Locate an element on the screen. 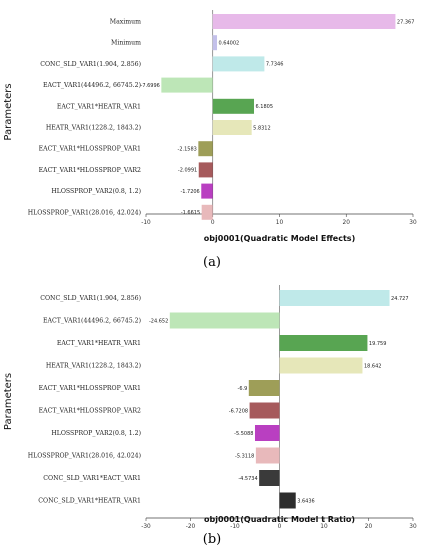 Image resolution: width=425 pixels, height=550 pixels. data-label: -4.5734 is located at coordinates (247, 479).